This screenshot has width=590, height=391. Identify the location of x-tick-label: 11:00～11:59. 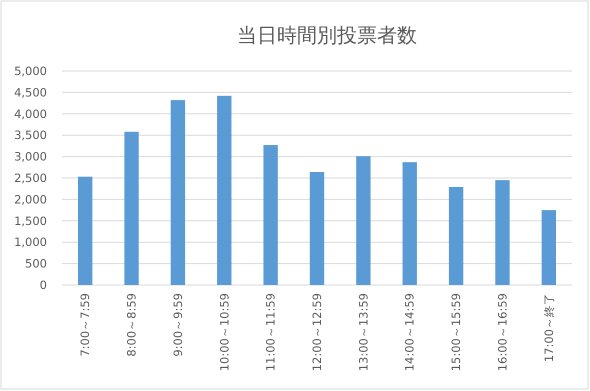
(271, 332).